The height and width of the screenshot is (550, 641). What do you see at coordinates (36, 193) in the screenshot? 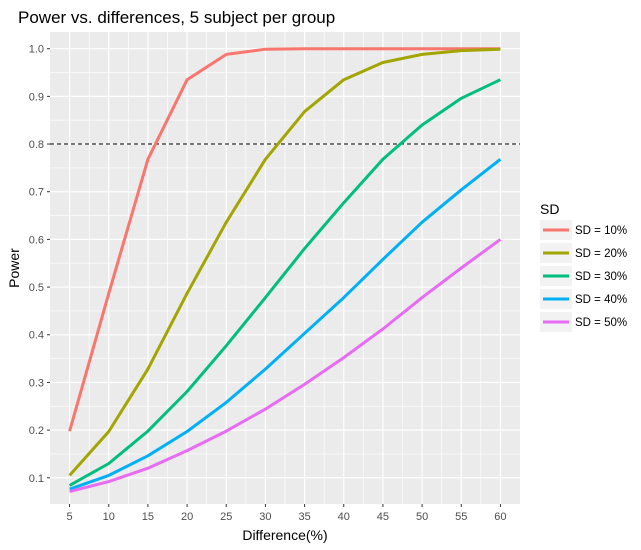
I see `y-tick-label: 0.7` at bounding box center [36, 193].